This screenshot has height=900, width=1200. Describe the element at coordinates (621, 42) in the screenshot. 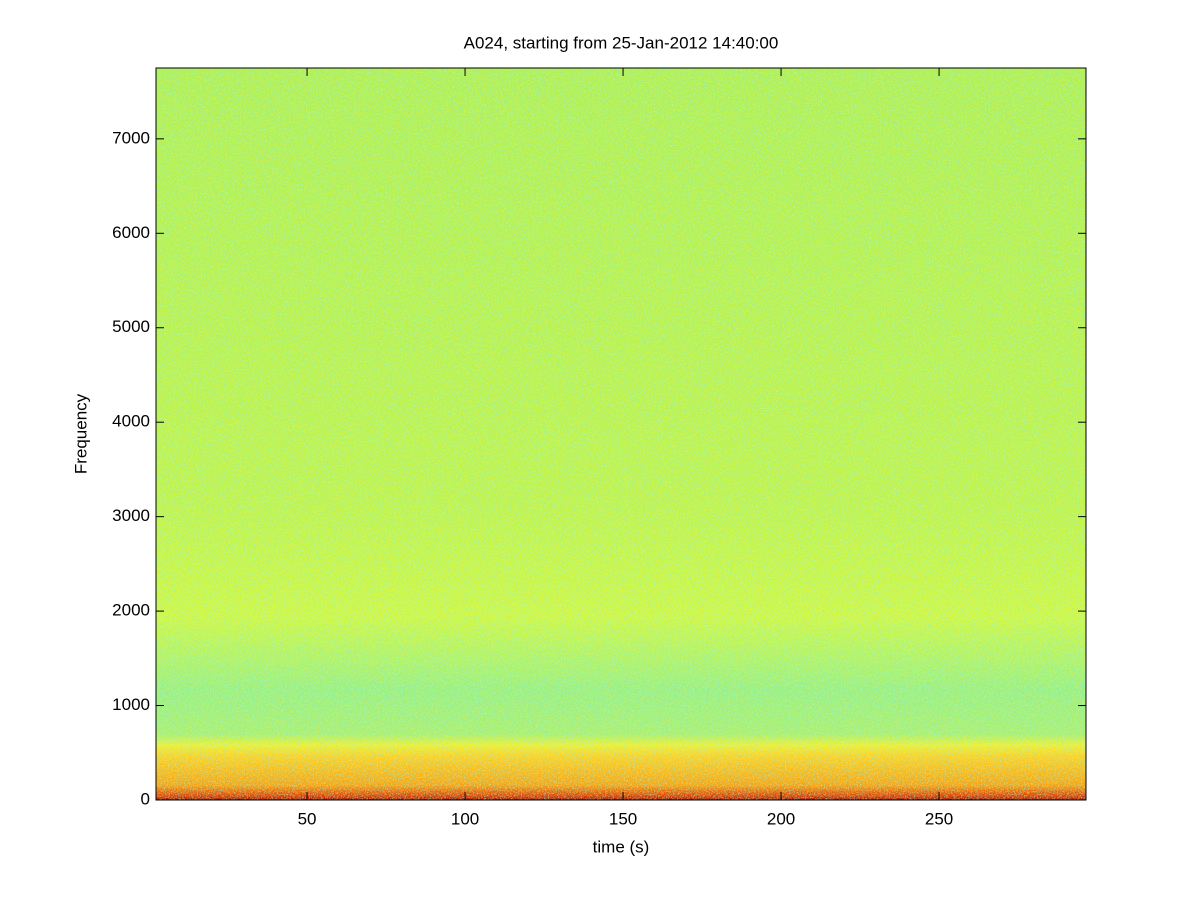

I see `chart-title: A024, starting from 25-Jan-2012 14:40:00` at that location.